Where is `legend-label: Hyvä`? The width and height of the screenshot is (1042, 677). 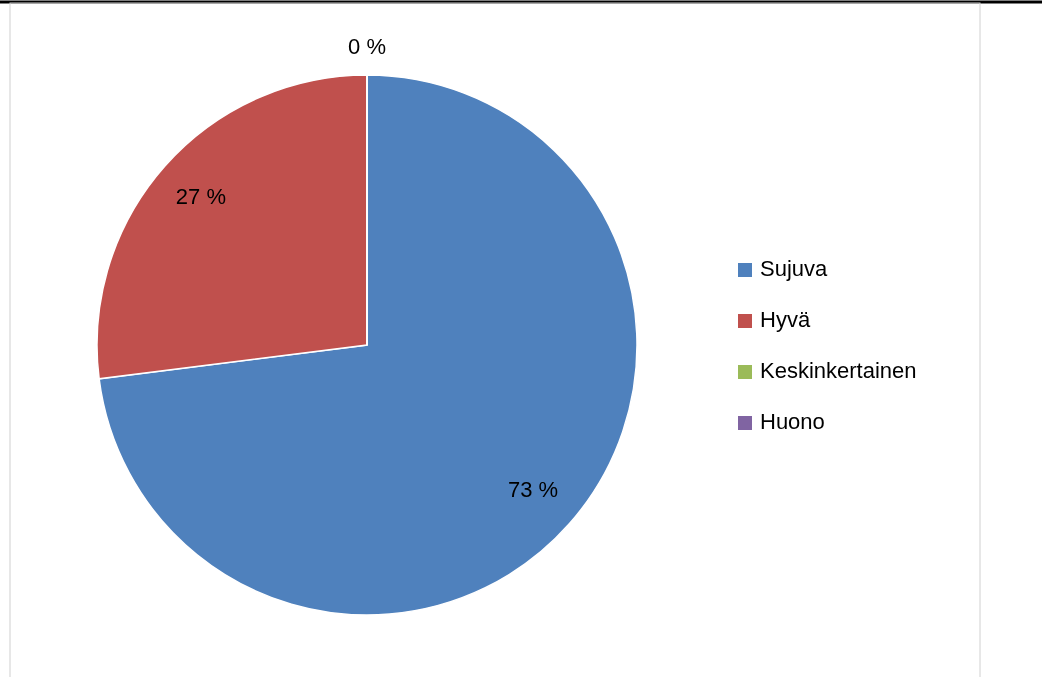 legend-label: Hyvä is located at coordinates (785, 319).